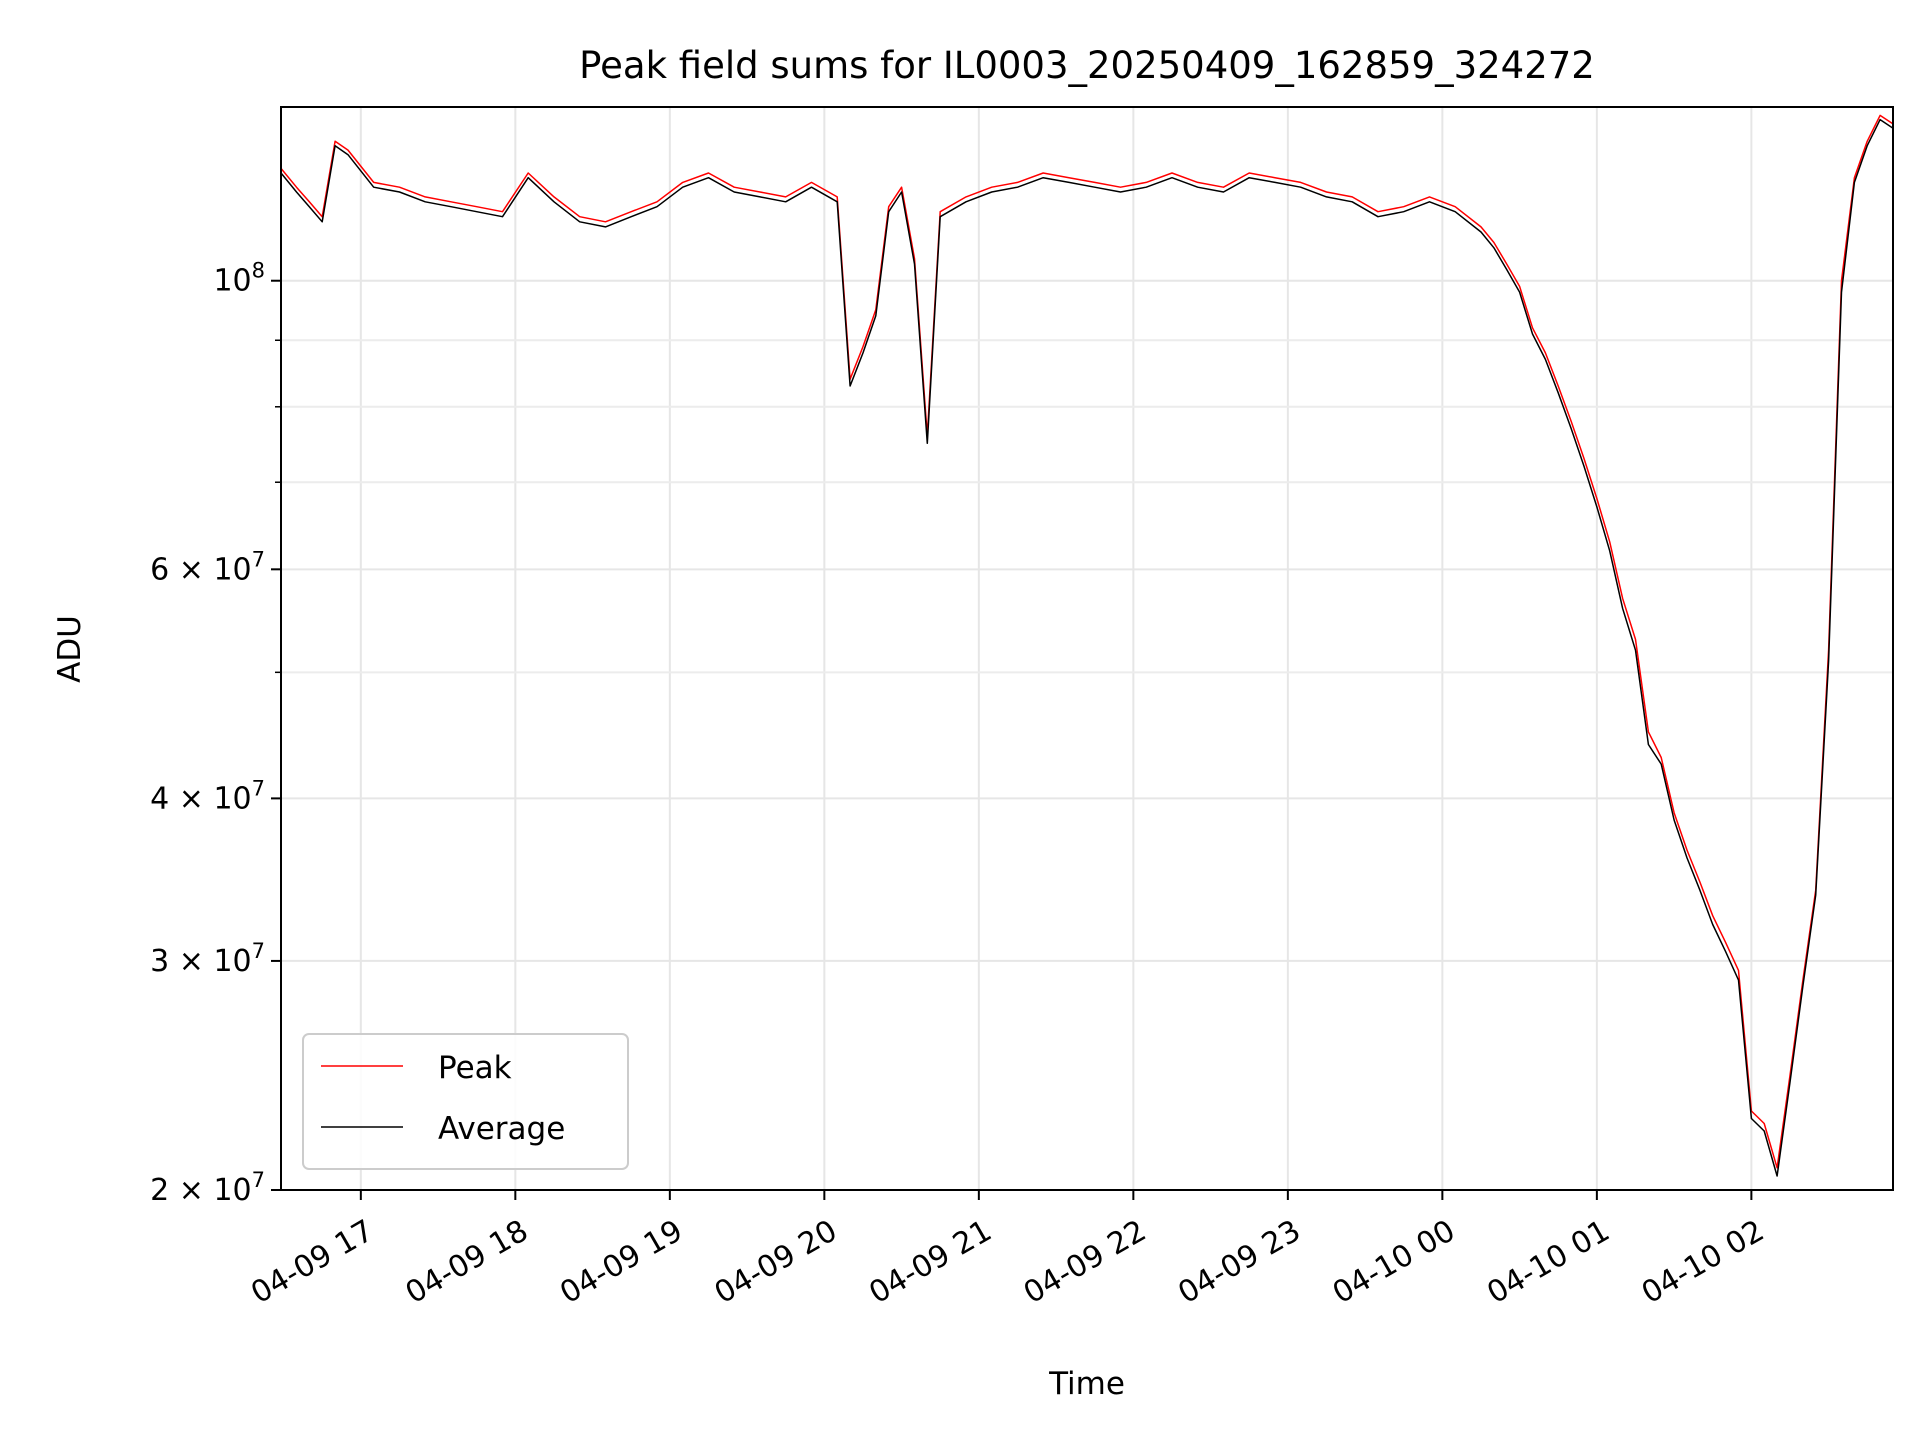 Image resolution: width=1920 pixels, height=1440 pixels. What do you see at coordinates (1703, 1262) in the screenshot?
I see `x-tick-label: 04-10 02` at bounding box center [1703, 1262].